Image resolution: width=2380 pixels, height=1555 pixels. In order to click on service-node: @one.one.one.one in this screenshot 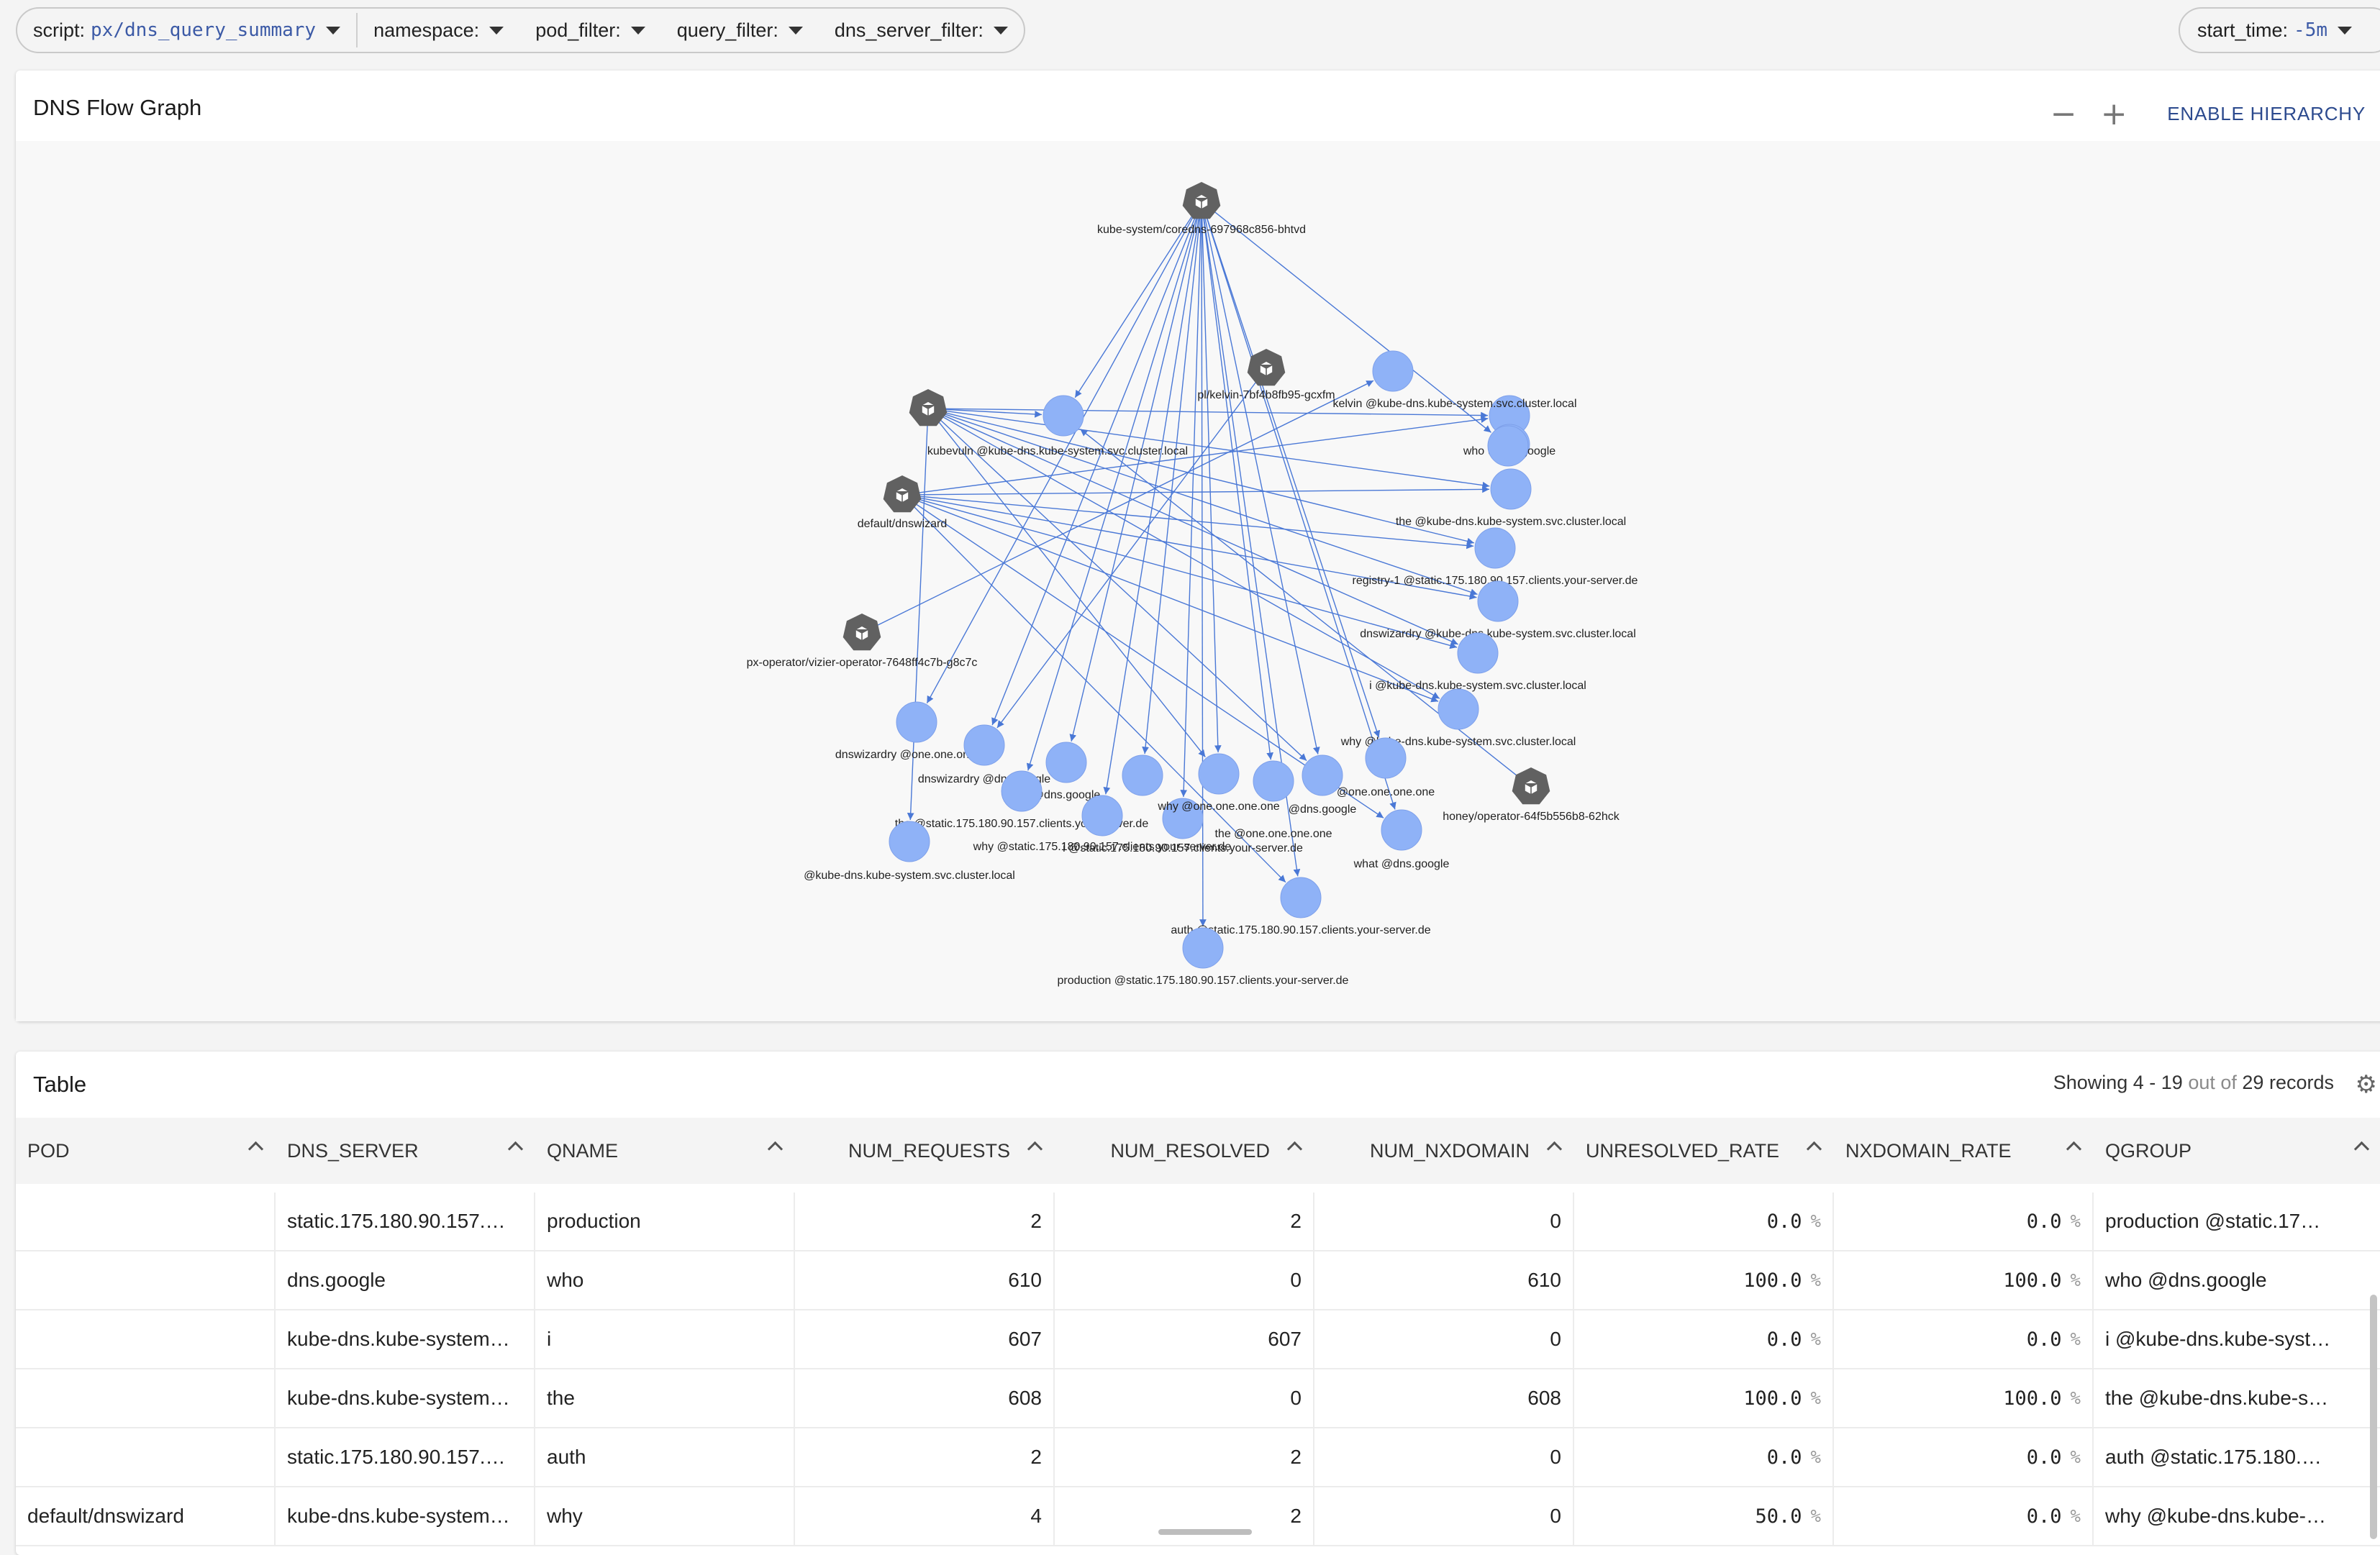, I will do `click(1386, 767)`.